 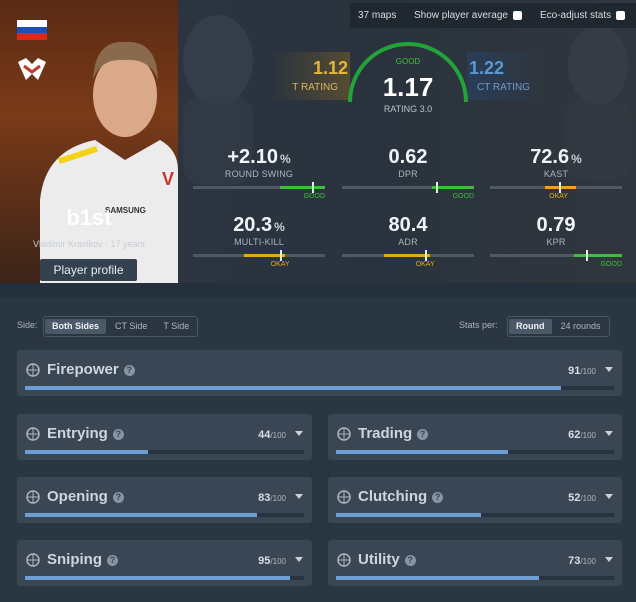 I want to click on player-photo: V SAMSUNG, so click(x=97, y=151).